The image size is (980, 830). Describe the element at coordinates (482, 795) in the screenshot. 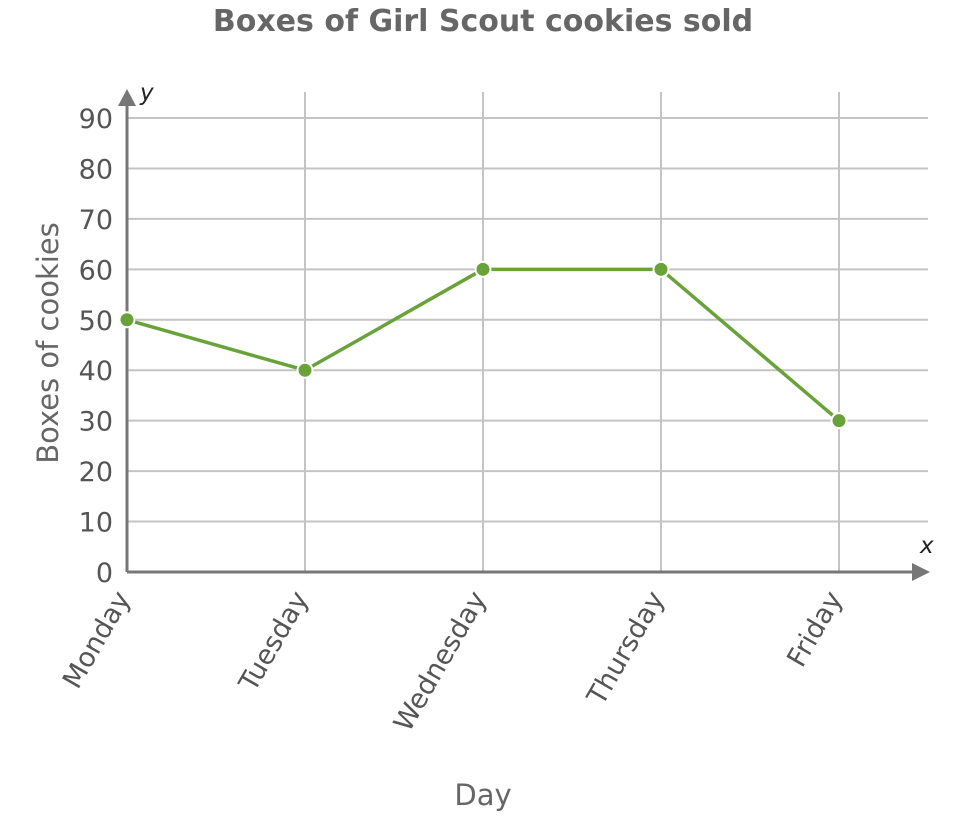

I see `x-axis-label: Day` at that location.